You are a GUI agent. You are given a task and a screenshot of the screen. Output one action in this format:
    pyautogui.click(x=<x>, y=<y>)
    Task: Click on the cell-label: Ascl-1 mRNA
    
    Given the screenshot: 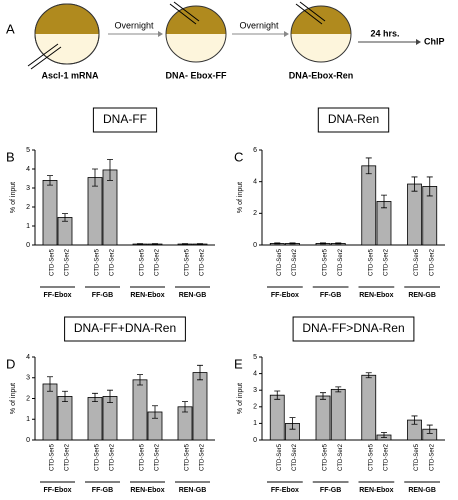 What is the action you would take?
    pyautogui.click(x=70, y=75)
    